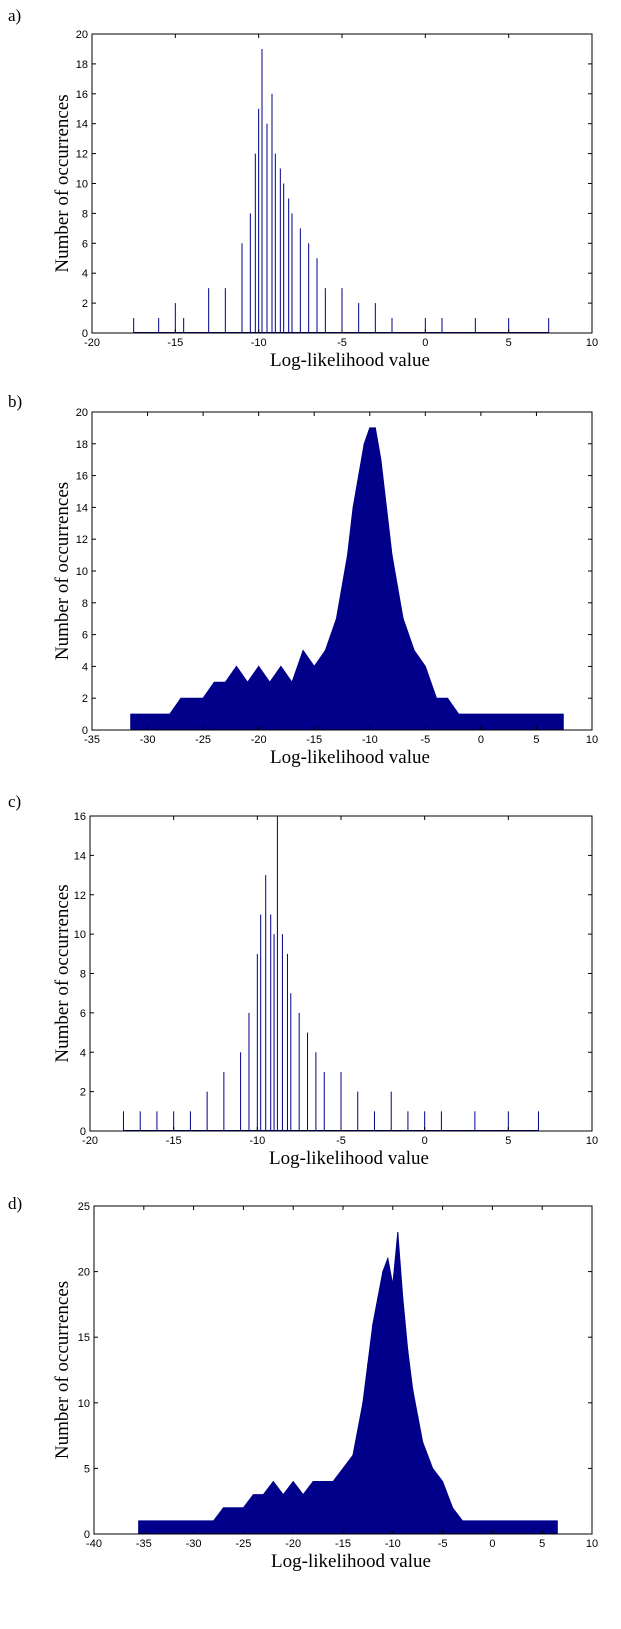 This screenshot has width=621, height=1629. I want to click on panel-label: a), so click(15, 15).